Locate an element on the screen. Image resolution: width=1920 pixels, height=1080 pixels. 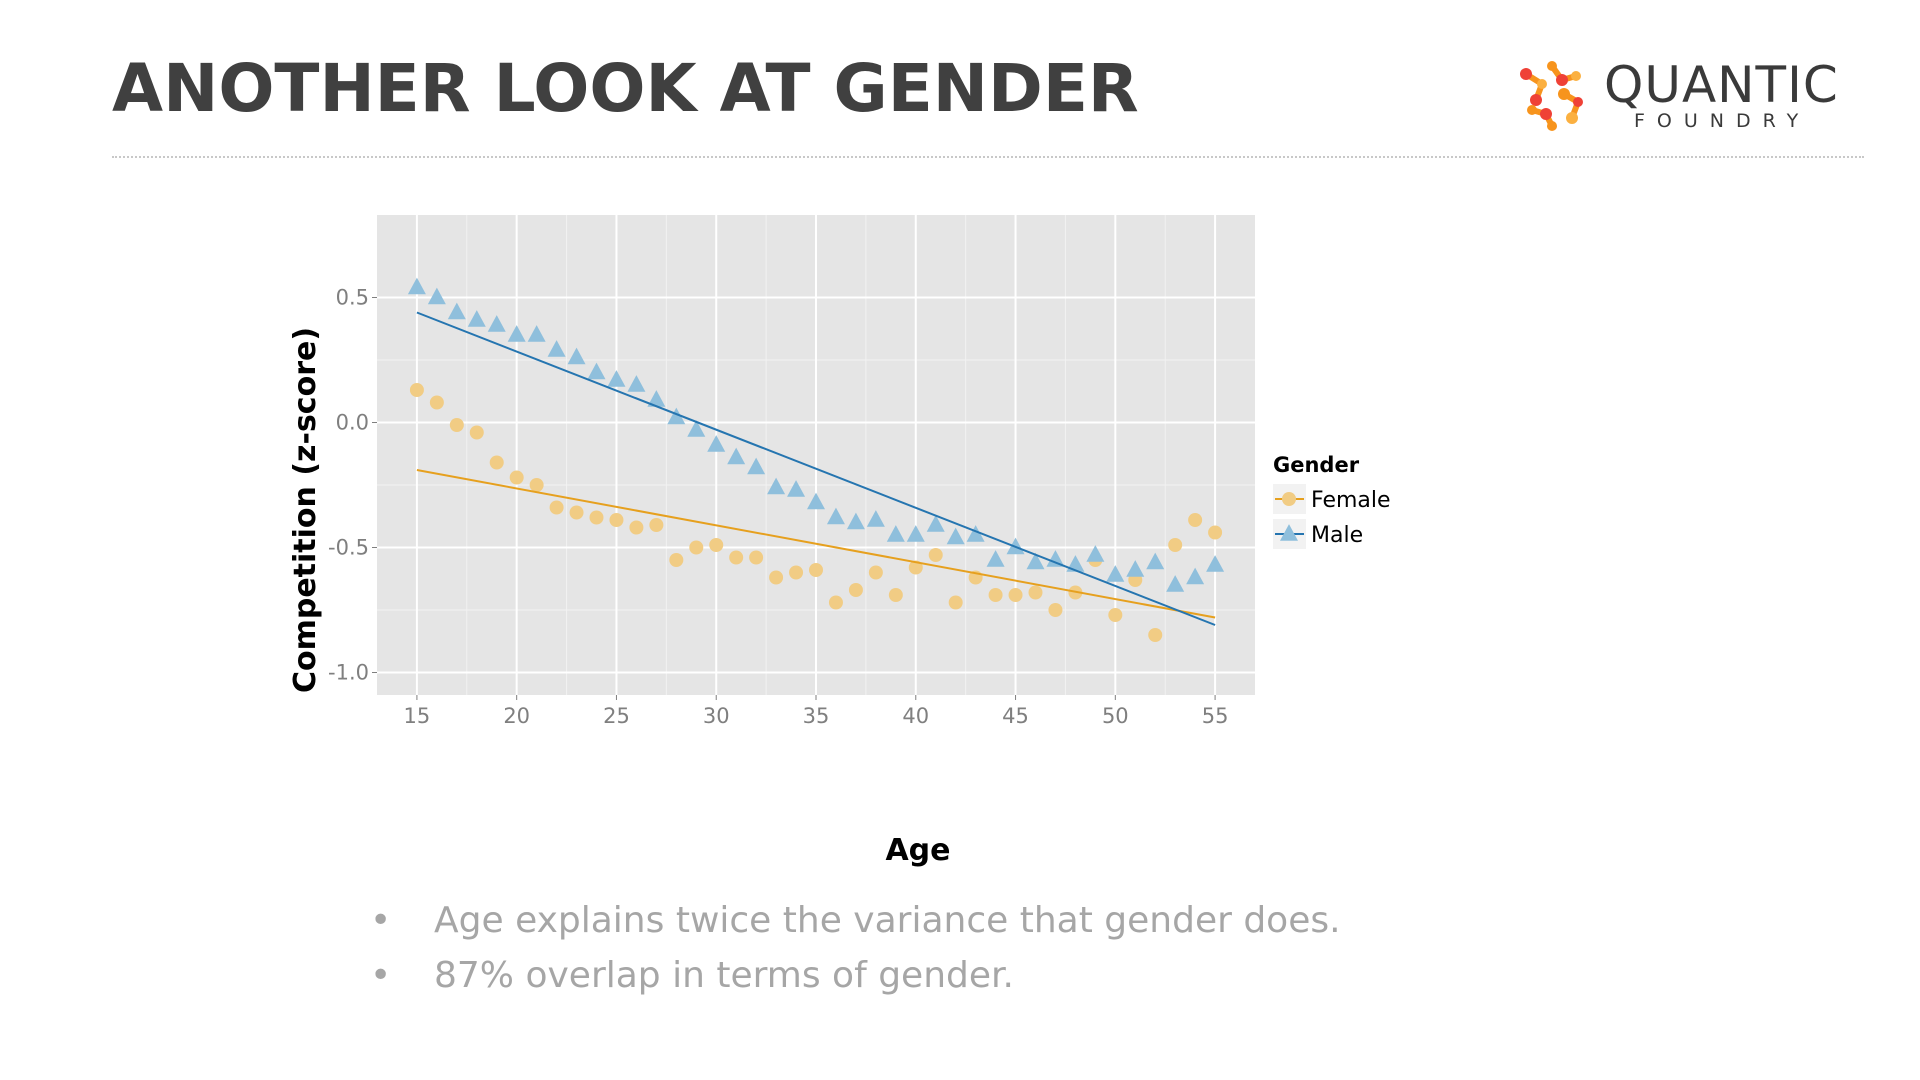
legend-label-female: Female is located at coordinates (1351, 500).